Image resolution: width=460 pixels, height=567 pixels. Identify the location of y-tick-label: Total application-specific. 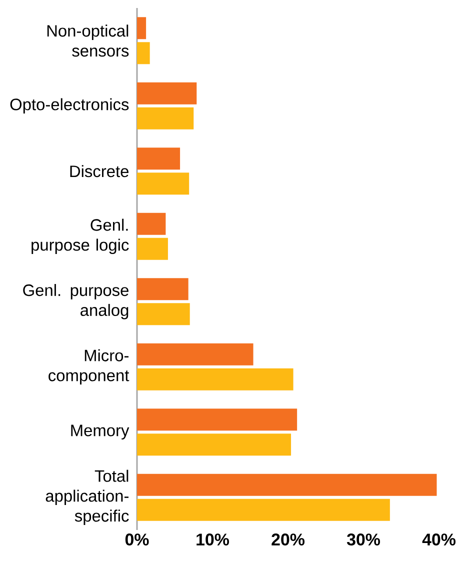
(87, 497).